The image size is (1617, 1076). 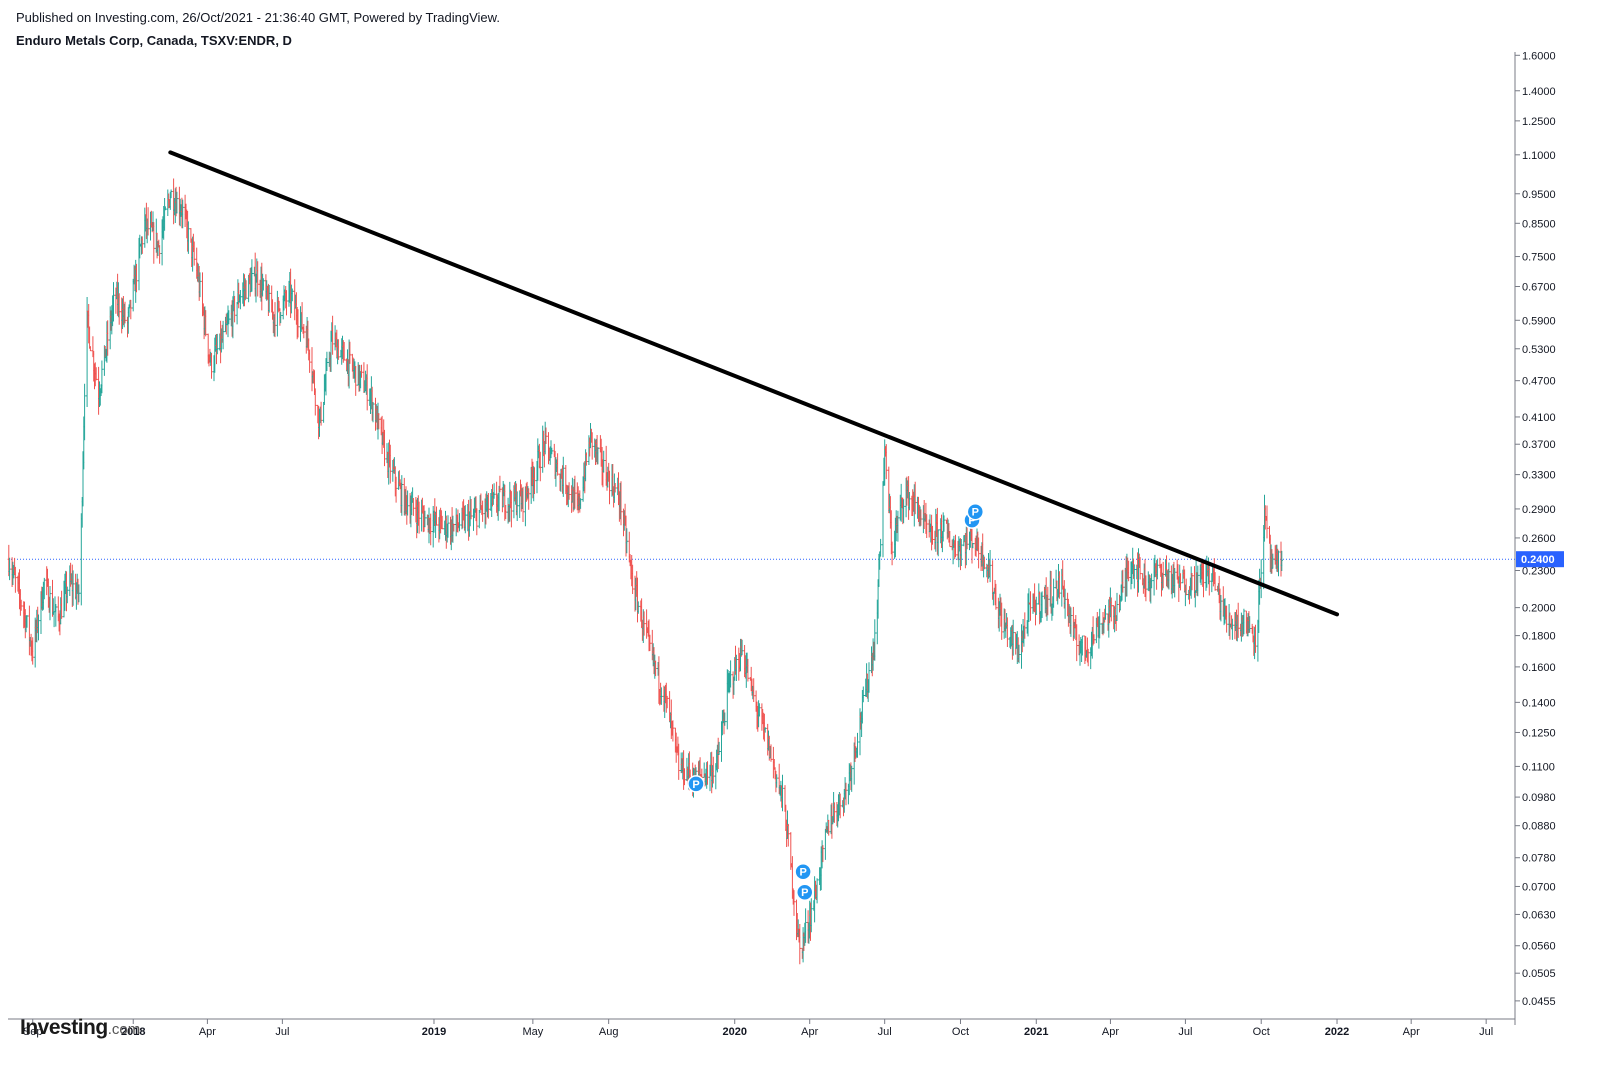 I want to click on y-tick-label: 0.0455, so click(x=1539, y=1002).